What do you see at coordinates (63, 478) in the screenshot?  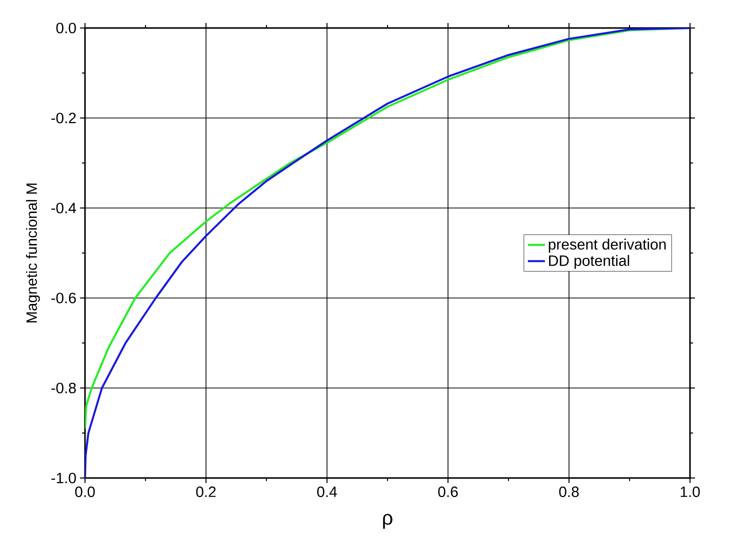 I see `y-tick-label: -1.0` at bounding box center [63, 478].